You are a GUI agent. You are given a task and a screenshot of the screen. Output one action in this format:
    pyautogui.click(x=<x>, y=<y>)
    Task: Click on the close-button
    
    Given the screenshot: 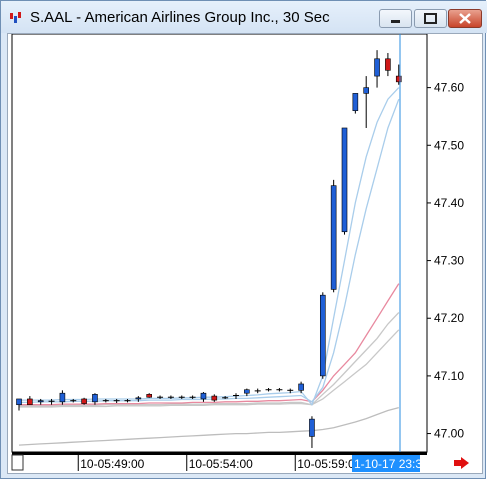 What is the action you would take?
    pyautogui.click(x=465, y=18)
    